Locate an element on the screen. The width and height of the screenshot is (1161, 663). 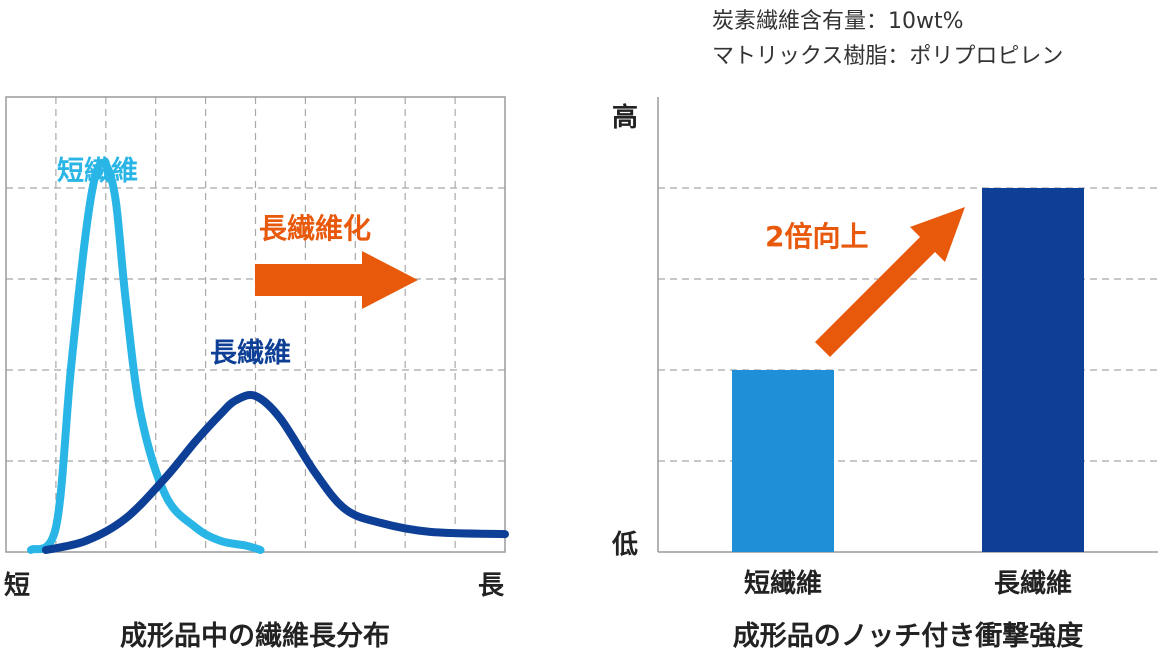
long-fiber-curve is located at coordinates (275, 472).